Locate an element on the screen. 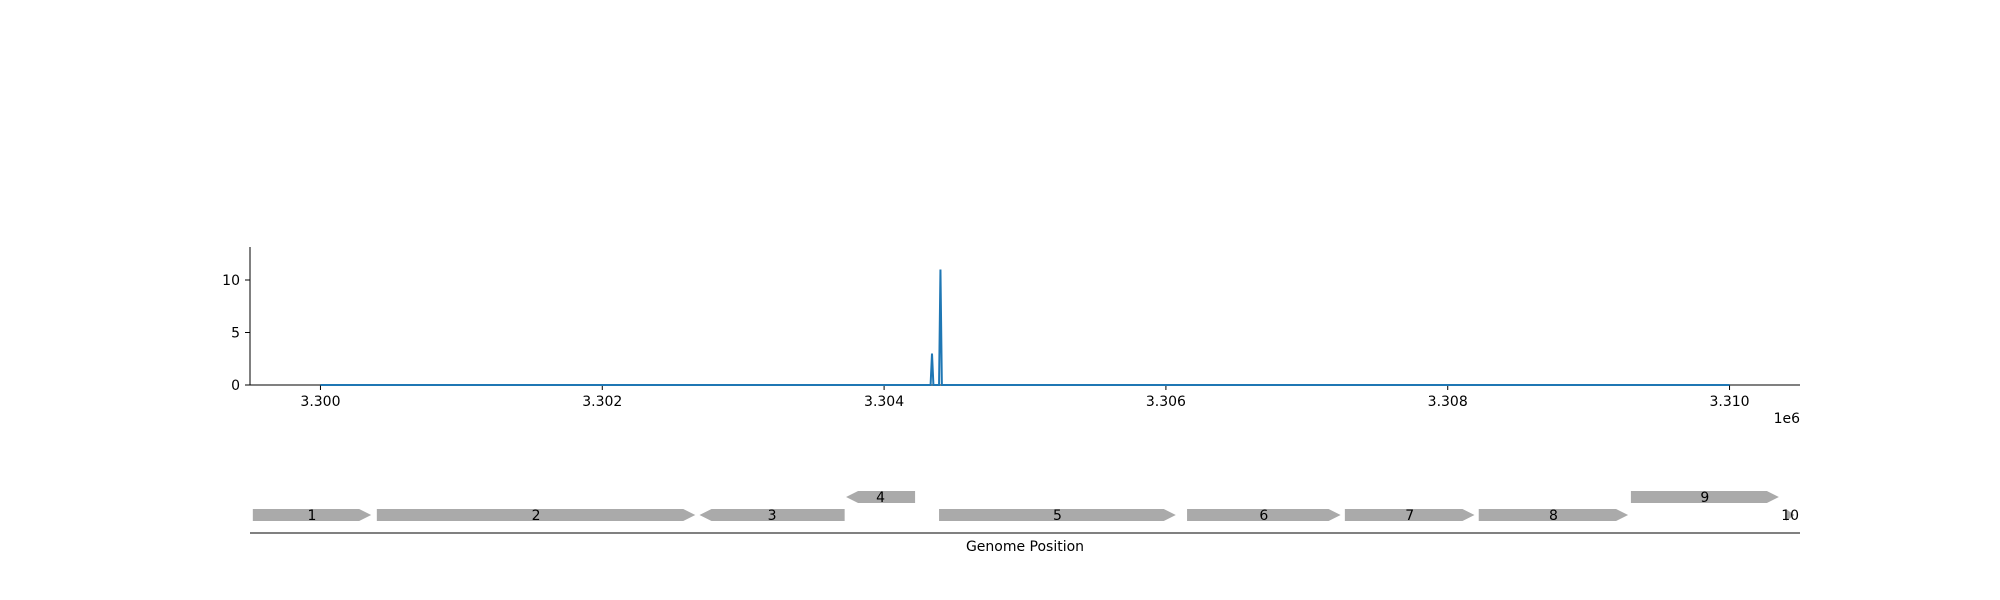  x-tick-label: 3.304 is located at coordinates (884, 402).